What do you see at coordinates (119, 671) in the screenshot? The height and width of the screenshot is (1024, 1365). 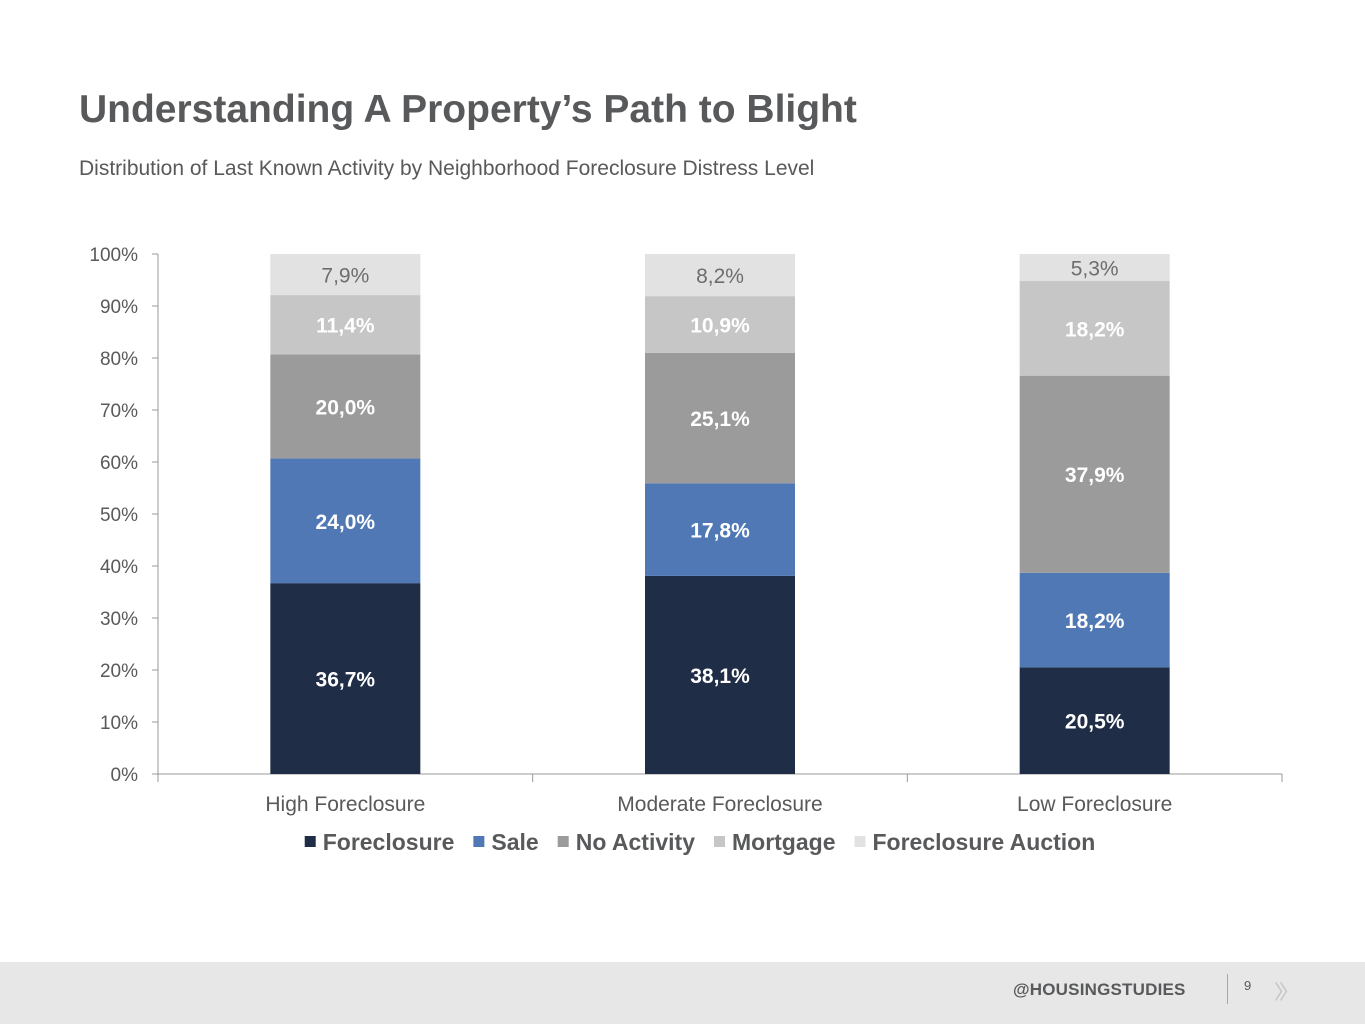 I see `y-tick-label: 20%` at bounding box center [119, 671].